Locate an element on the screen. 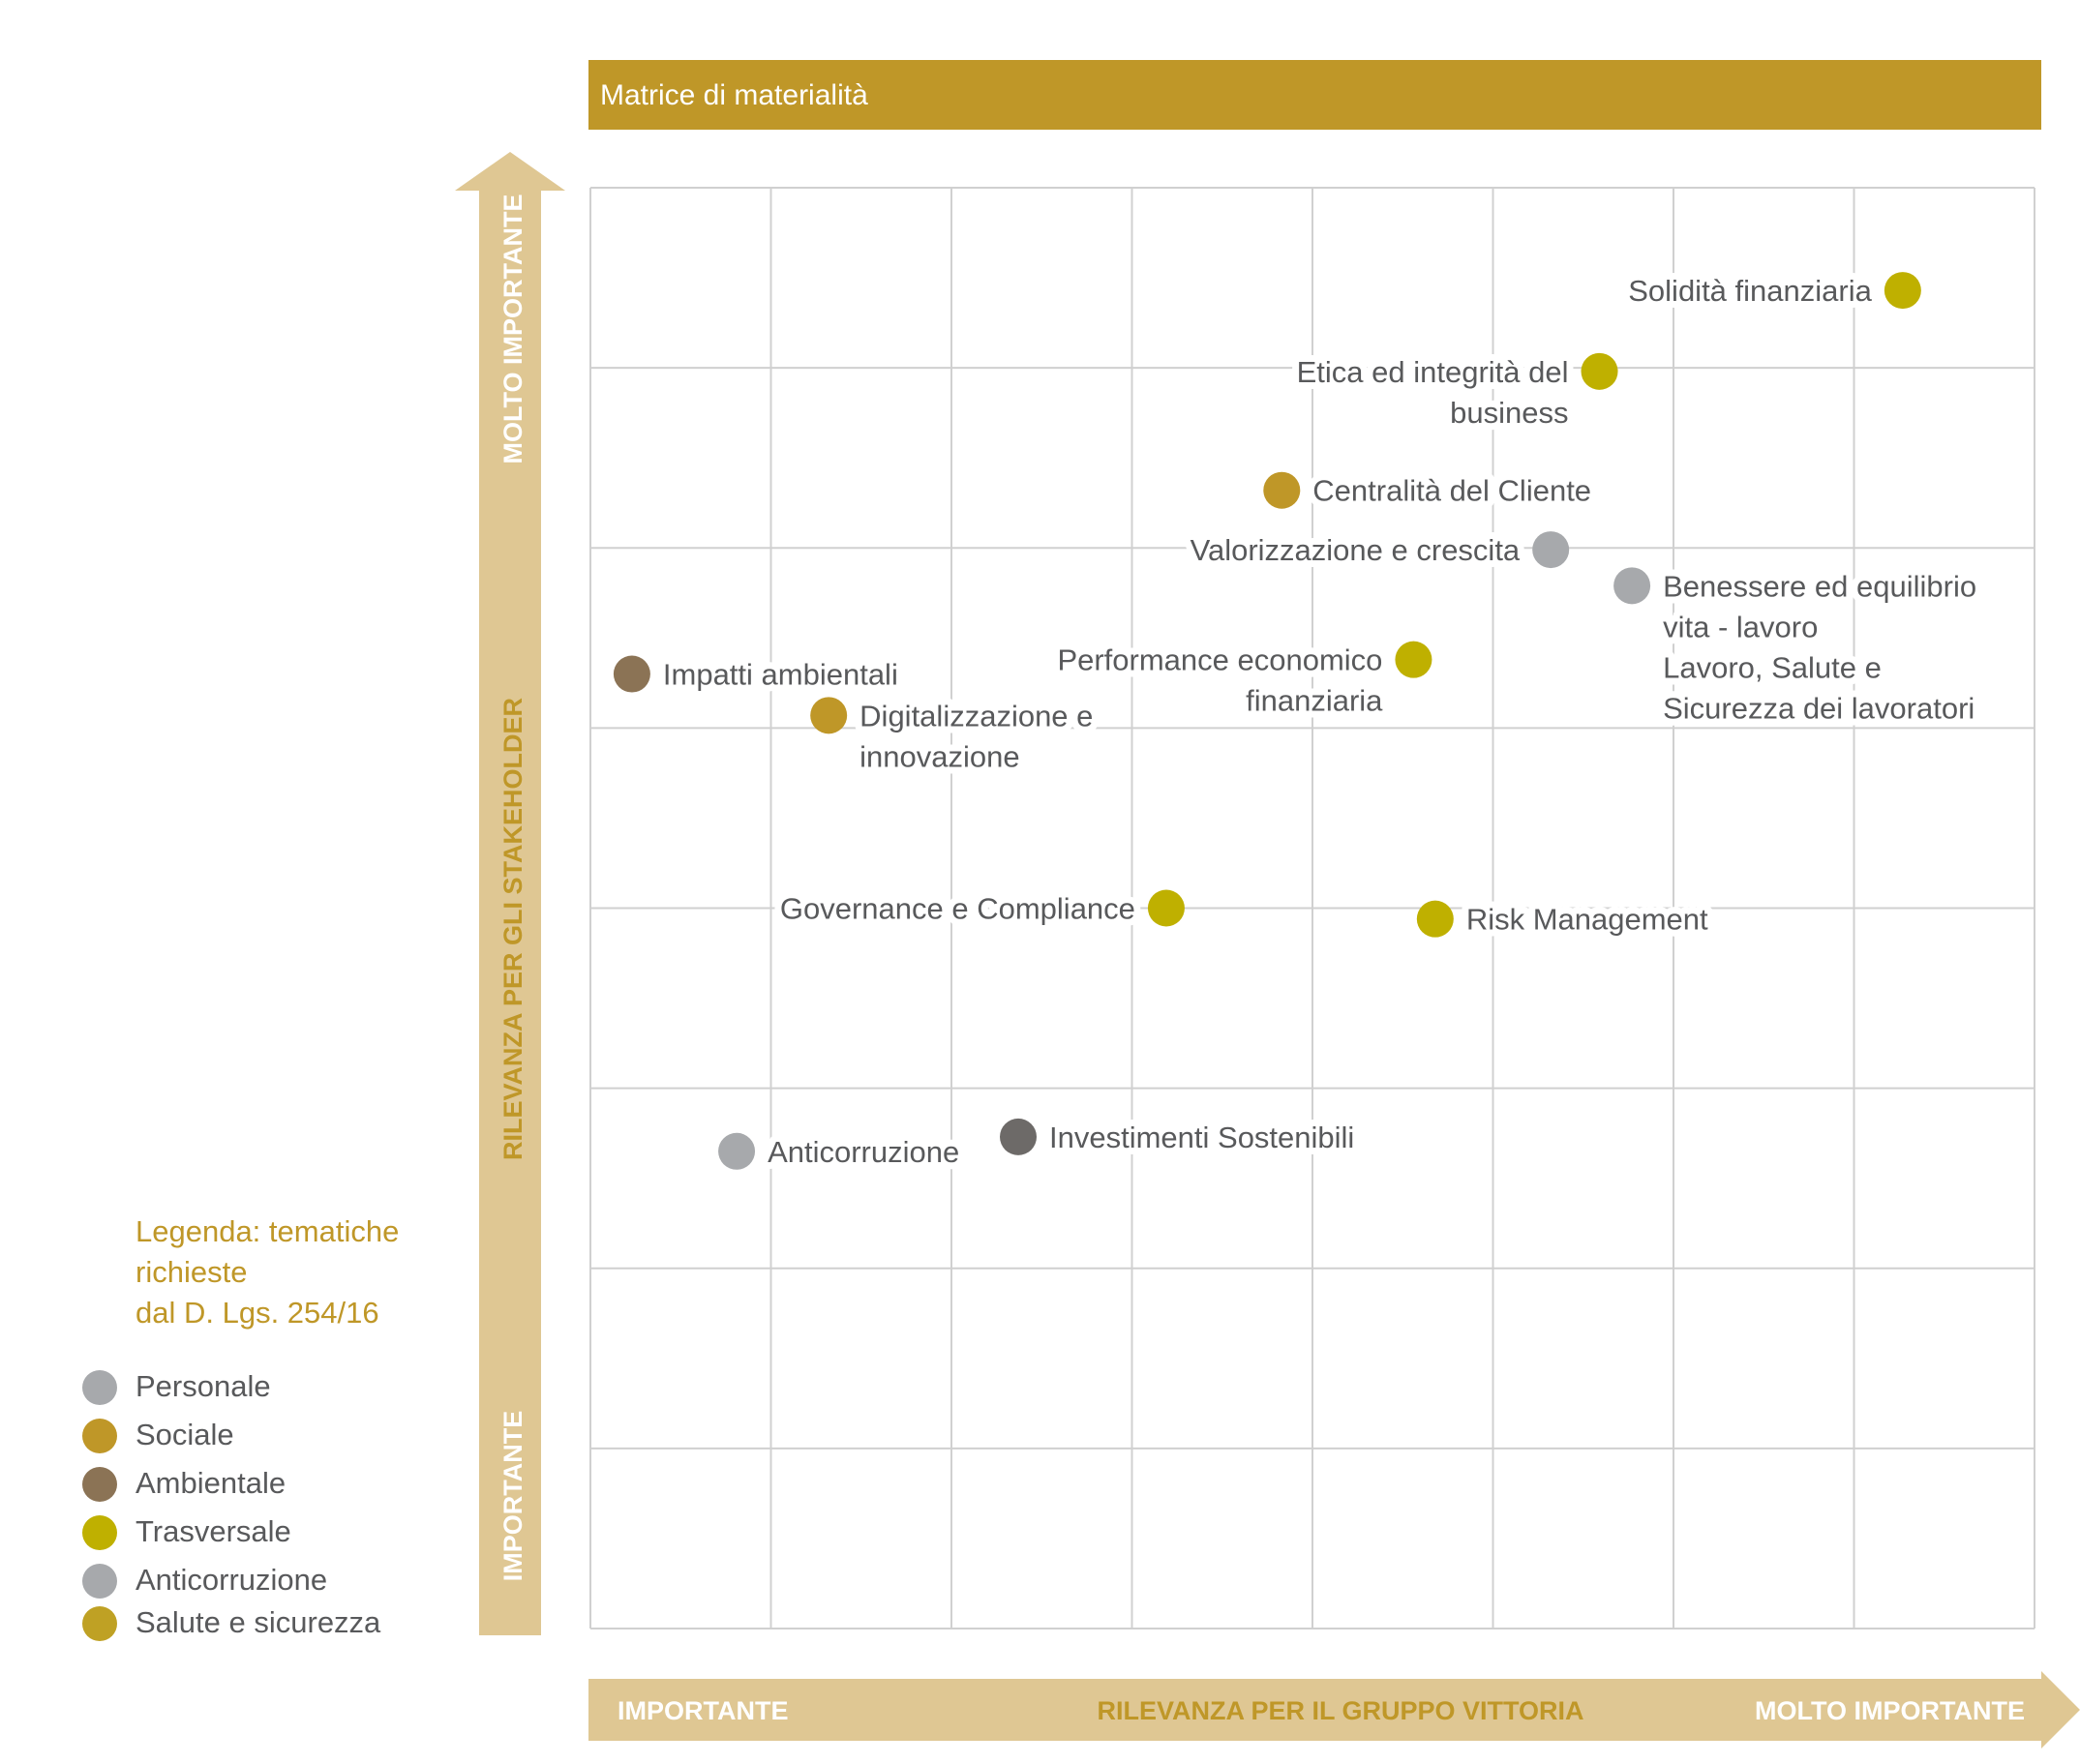 The height and width of the screenshot is (1764, 2080). point-label: Lavoro, Salute e is located at coordinates (1772, 667).